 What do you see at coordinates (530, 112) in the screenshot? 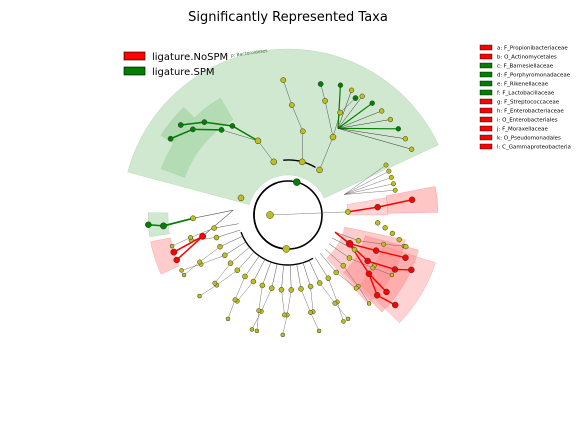
I see `taxa-key-label: h: F_Enterobacteriaceae` at bounding box center [530, 112].